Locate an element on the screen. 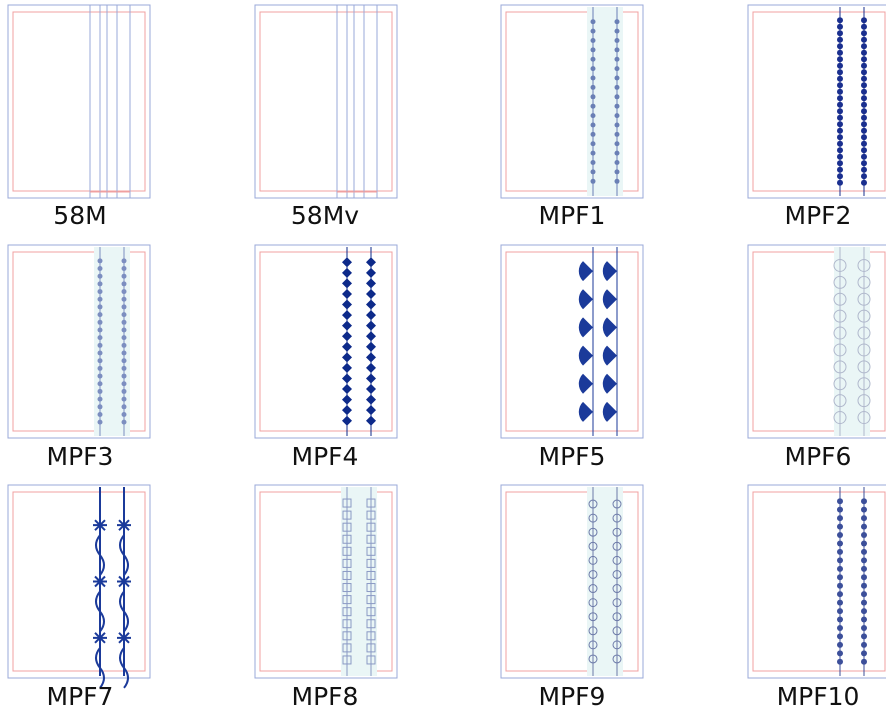  tile-label: MPF6 is located at coordinates (818, 456).